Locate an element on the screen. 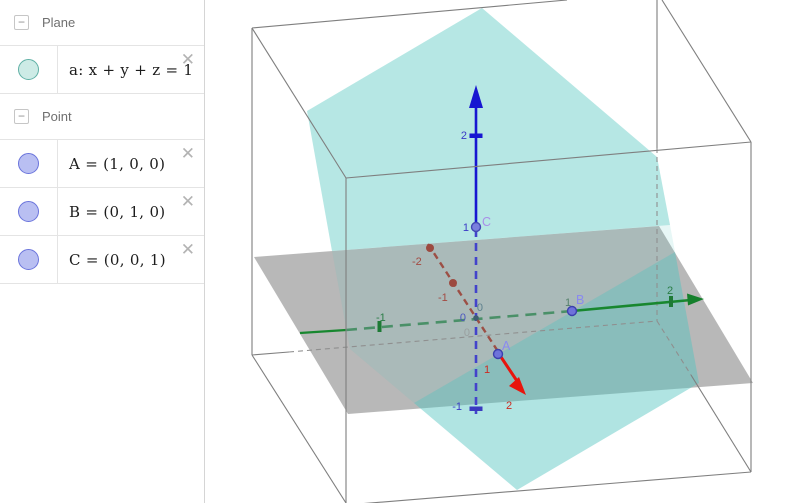 The width and height of the screenshot is (800, 503). y-axis-label-2: 2 is located at coordinates (670, 291).